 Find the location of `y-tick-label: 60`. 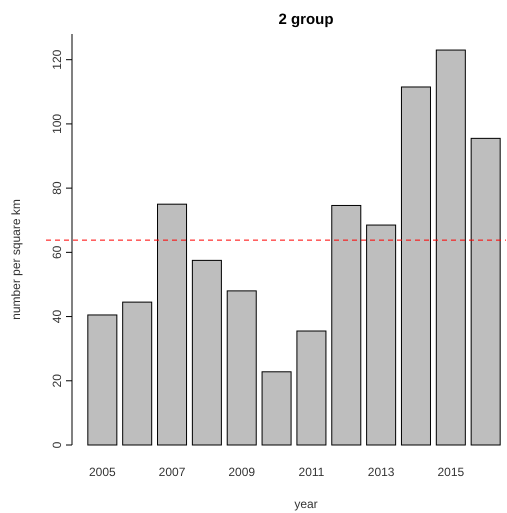

y-tick-label: 60 is located at coordinates (57, 252).